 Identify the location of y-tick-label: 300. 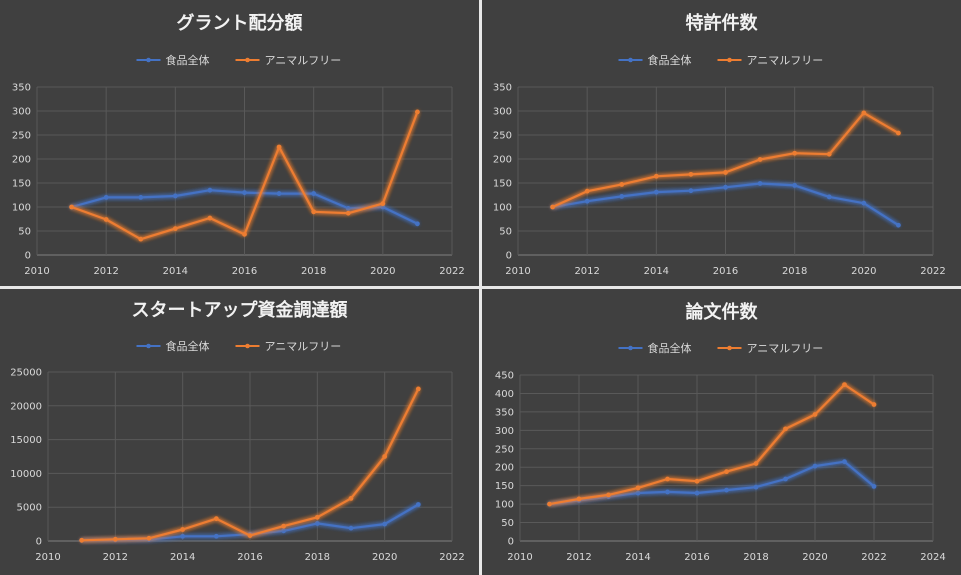
(502, 112).